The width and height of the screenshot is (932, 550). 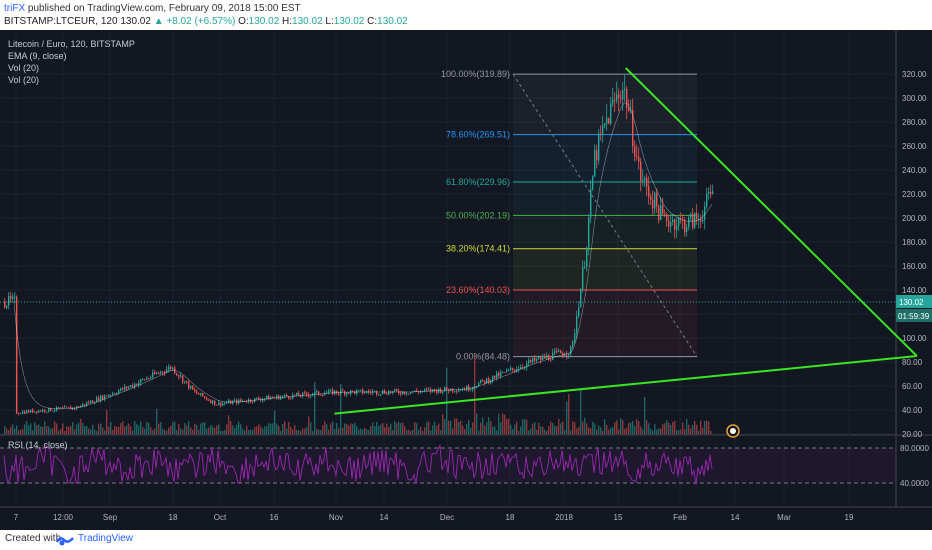 What do you see at coordinates (38, 445) in the screenshot?
I see `rsi-legend: RSI (14, close)` at bounding box center [38, 445].